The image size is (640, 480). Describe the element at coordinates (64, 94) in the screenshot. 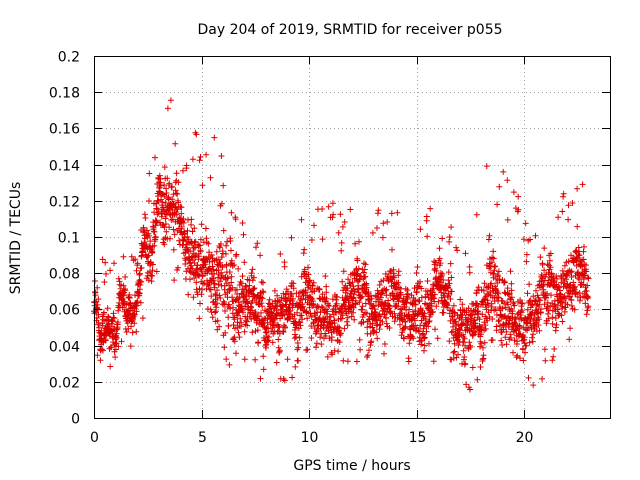

I see `y-tick-label: 0.18` at that location.